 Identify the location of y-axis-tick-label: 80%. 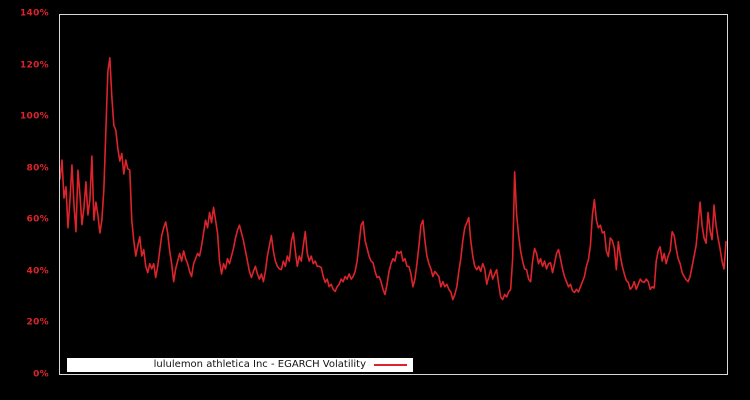
(37, 168).